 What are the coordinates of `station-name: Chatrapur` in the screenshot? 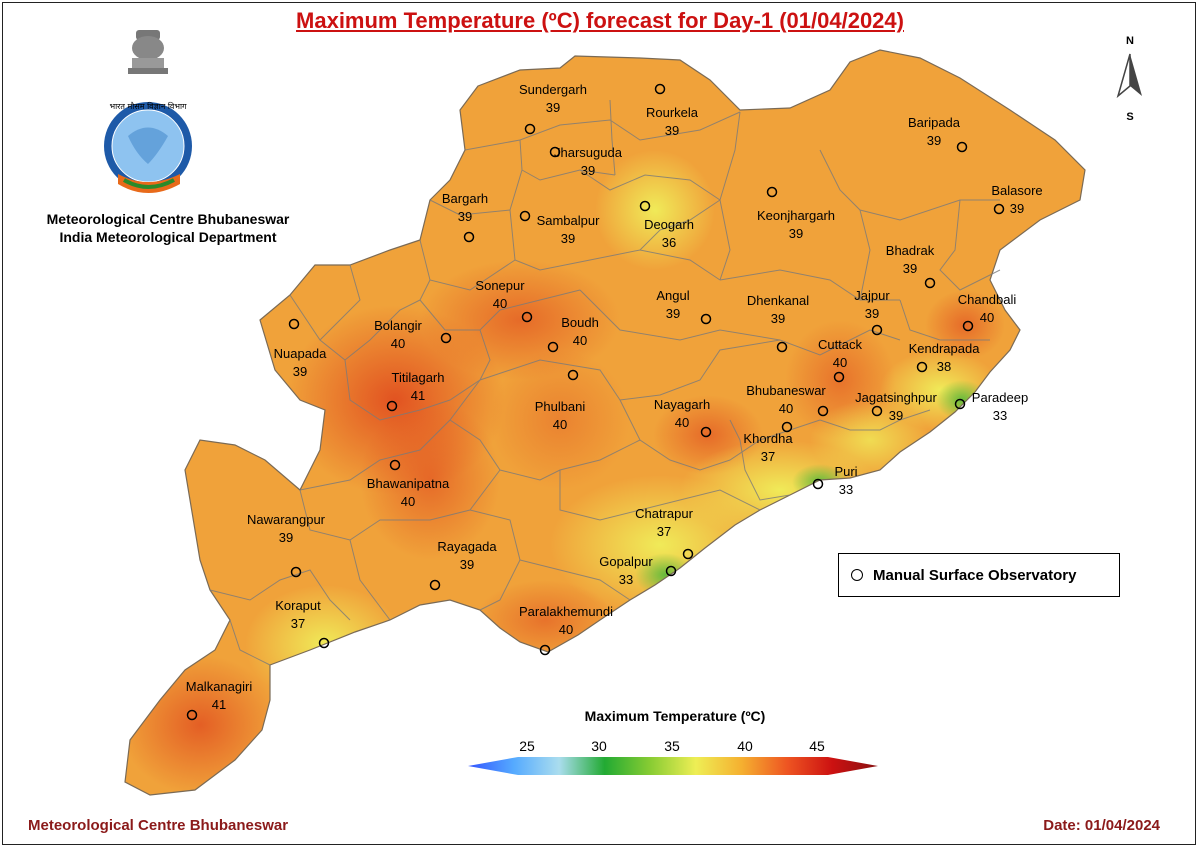 It's located at (664, 513).